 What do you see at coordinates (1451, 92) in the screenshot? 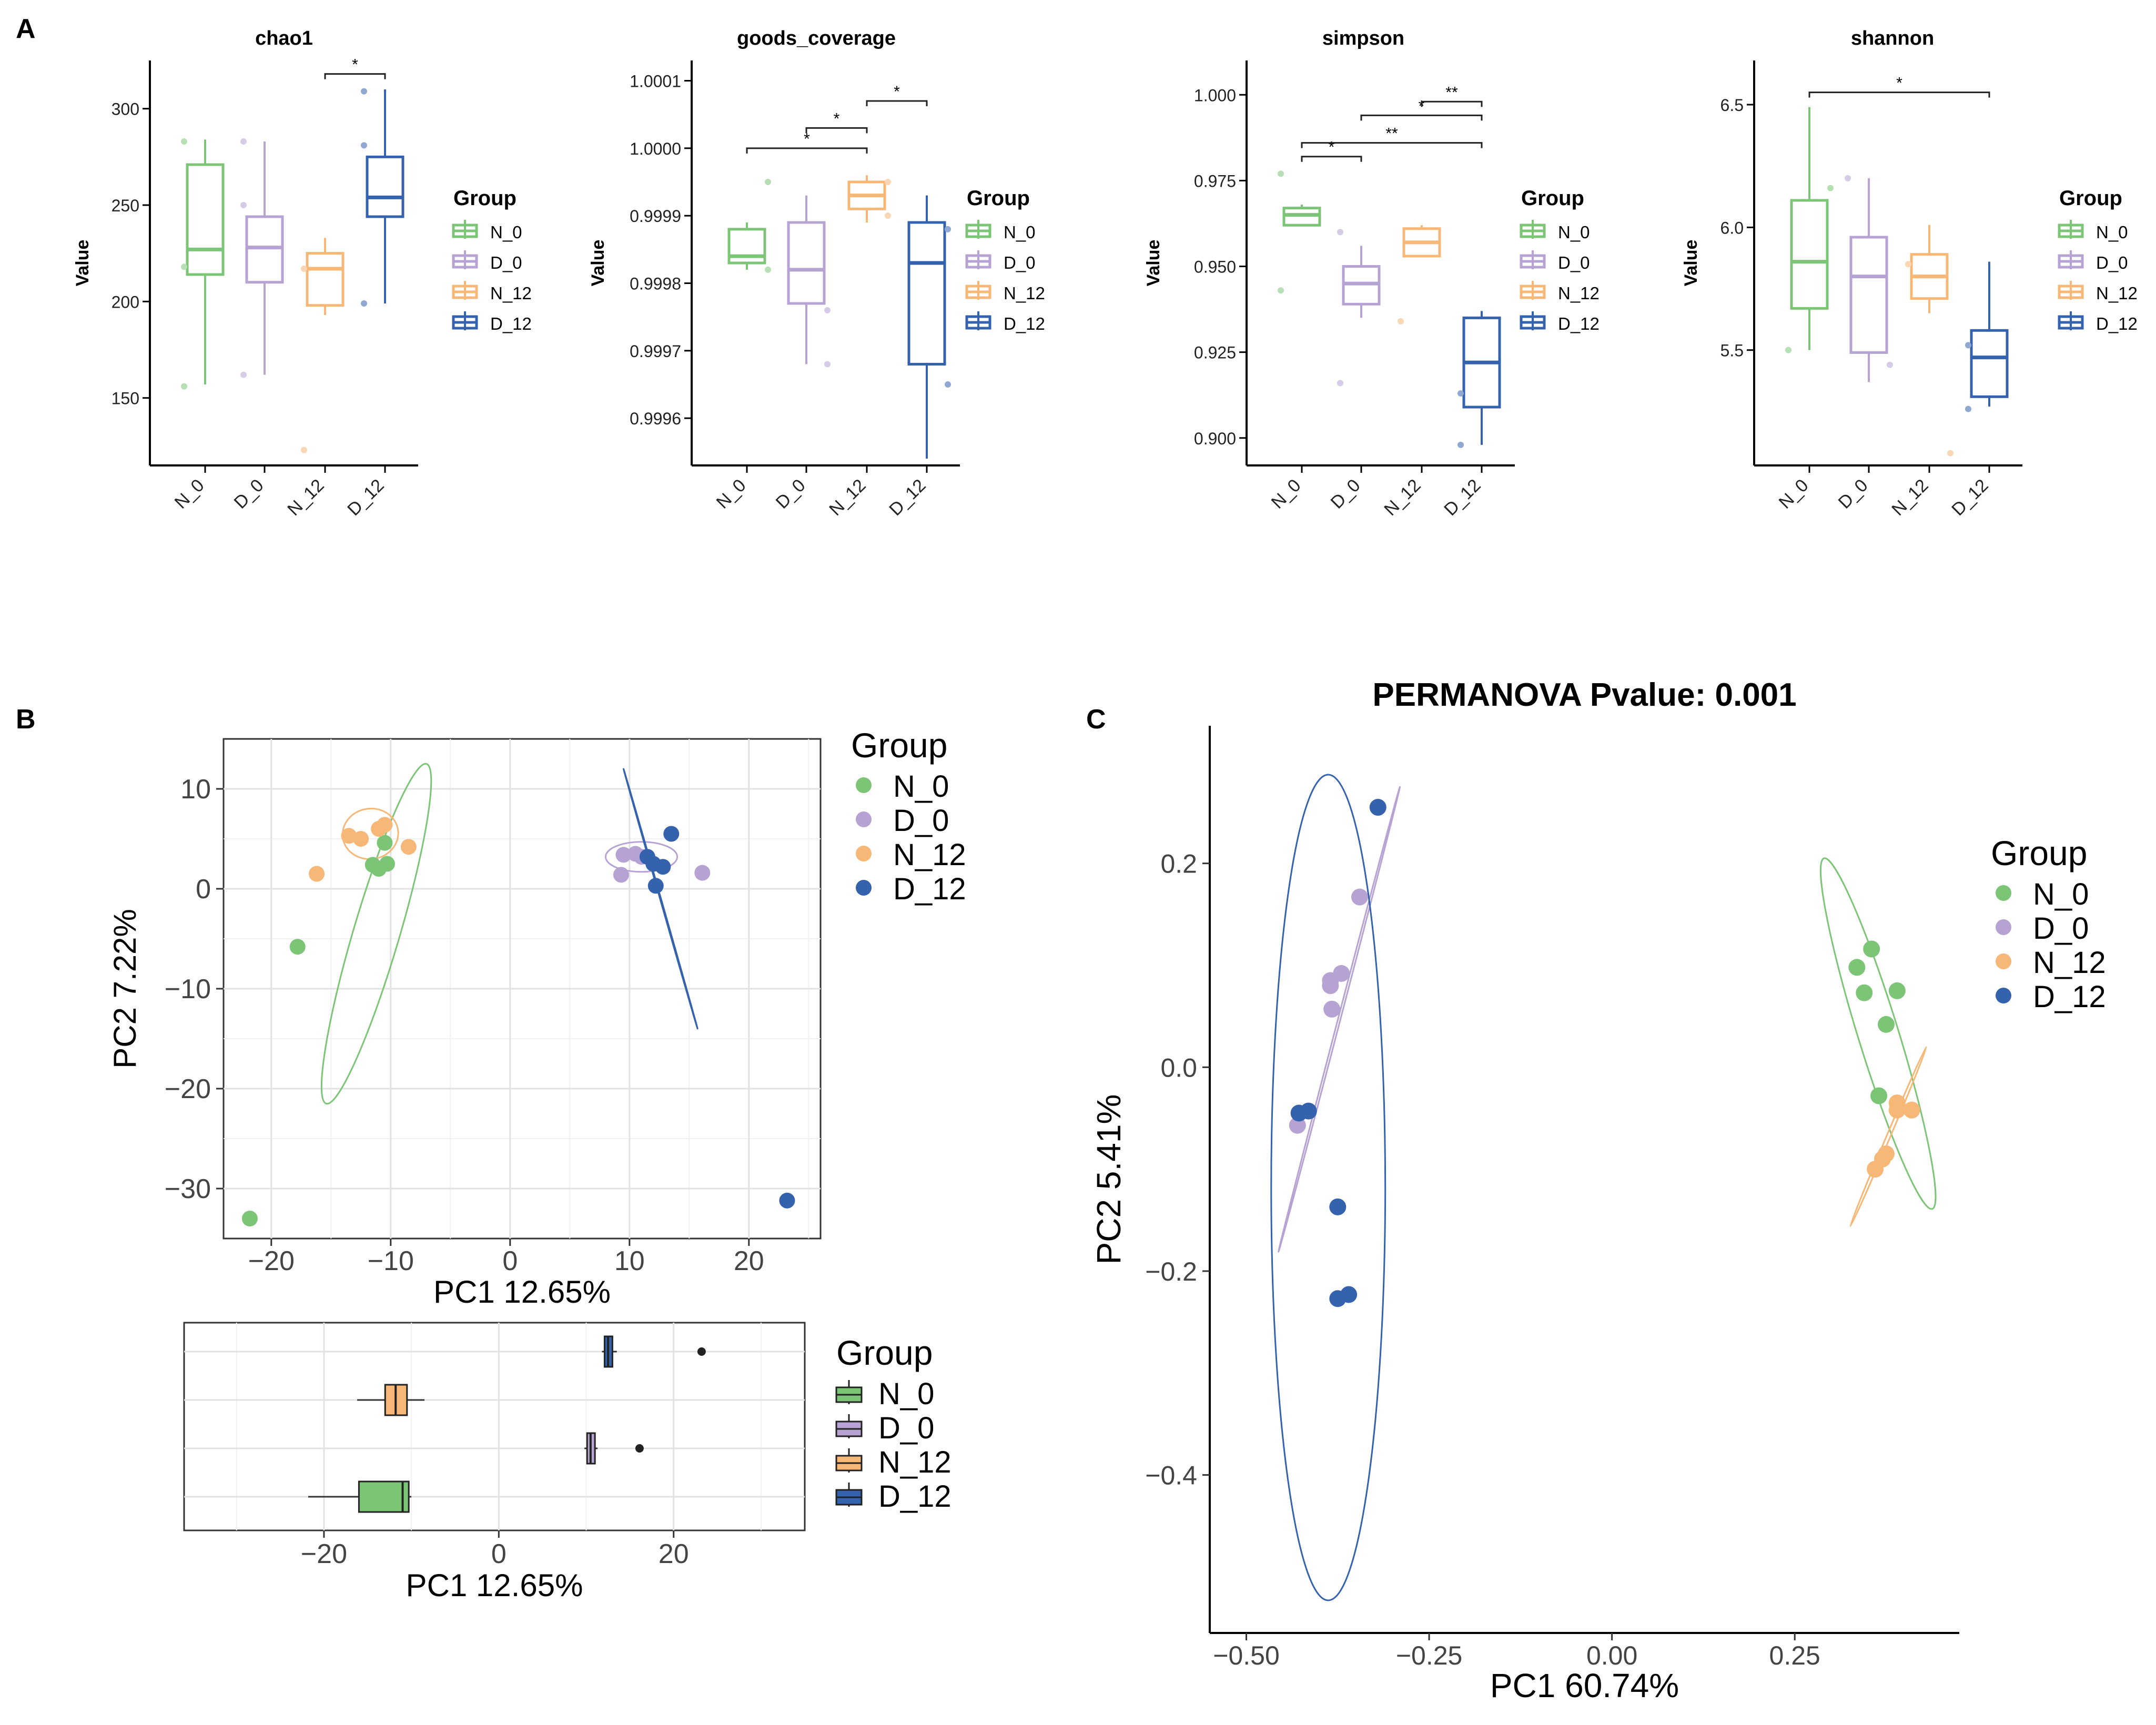
I see `significance-label: **` at bounding box center [1451, 92].